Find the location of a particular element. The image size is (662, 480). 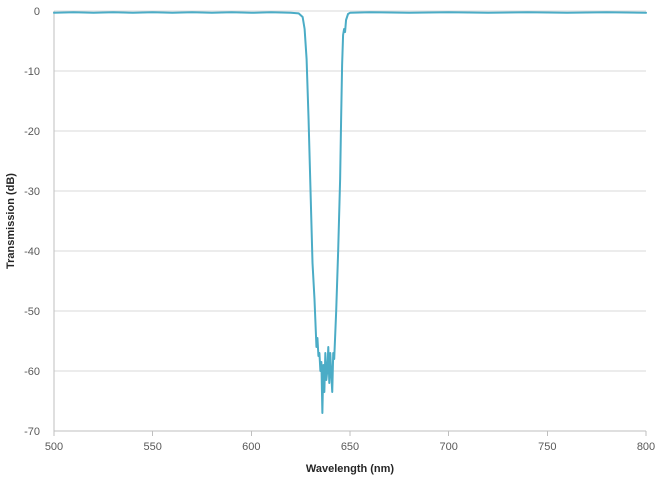

y-axis-title: Transmission (dB) is located at coordinates (11, 221).